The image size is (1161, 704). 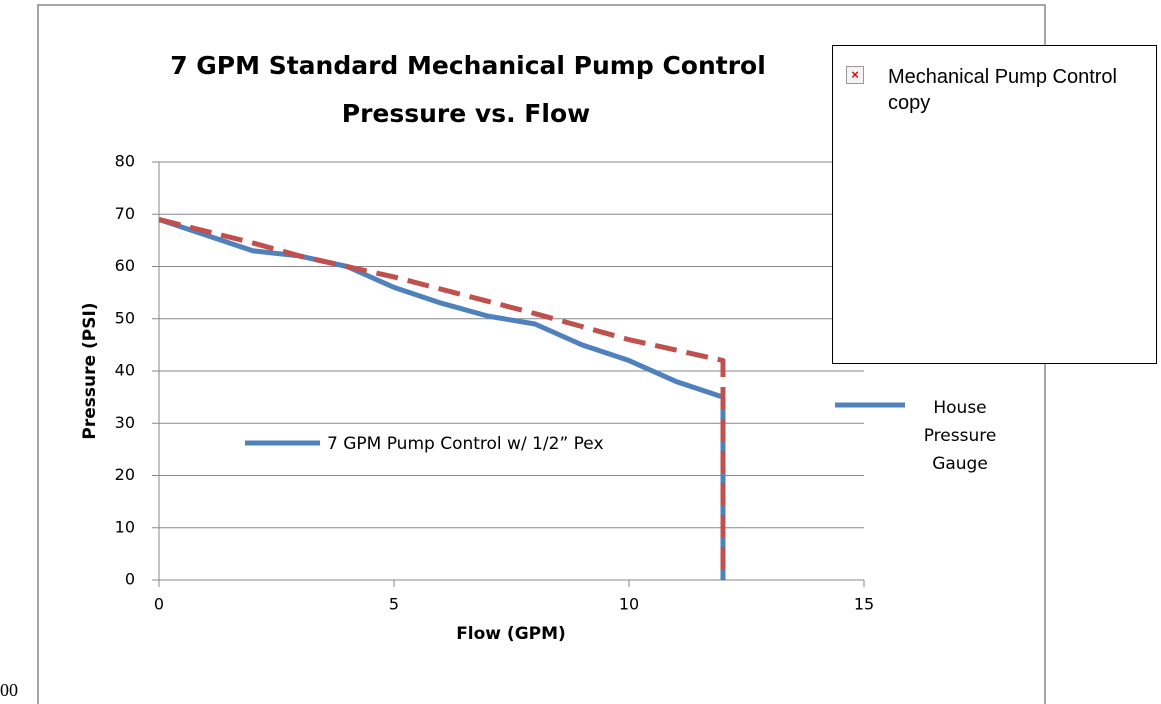 I want to click on annotation: 7 GPM Pump Control w/ 1/2” Pex, so click(x=465, y=444).